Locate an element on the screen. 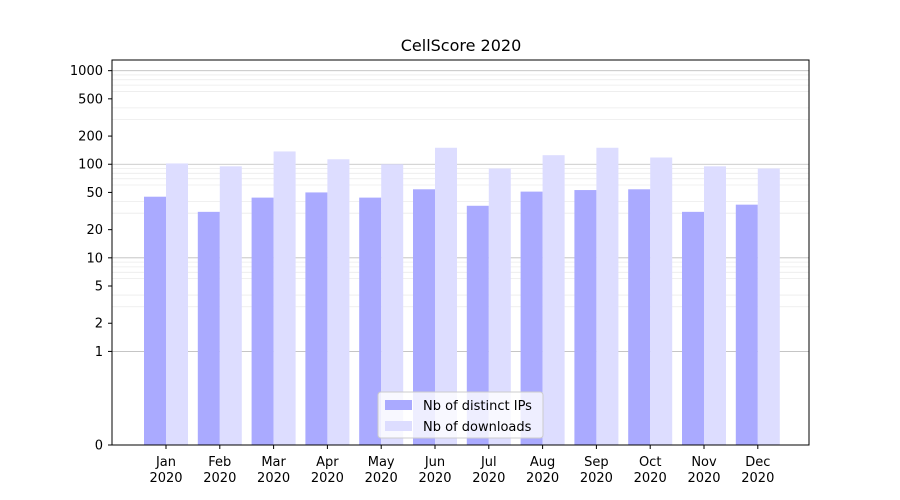 This screenshot has width=900, height=500. legend: Nb of distinct IPs Nb of downloads is located at coordinates (460, 415).